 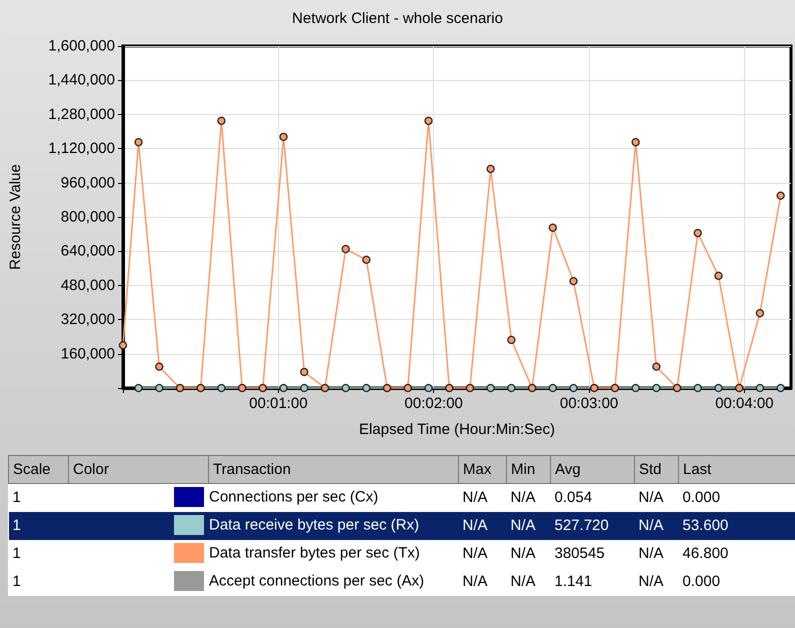 What do you see at coordinates (81, 80) in the screenshot?
I see `y-tick-label: 1,440,000` at bounding box center [81, 80].